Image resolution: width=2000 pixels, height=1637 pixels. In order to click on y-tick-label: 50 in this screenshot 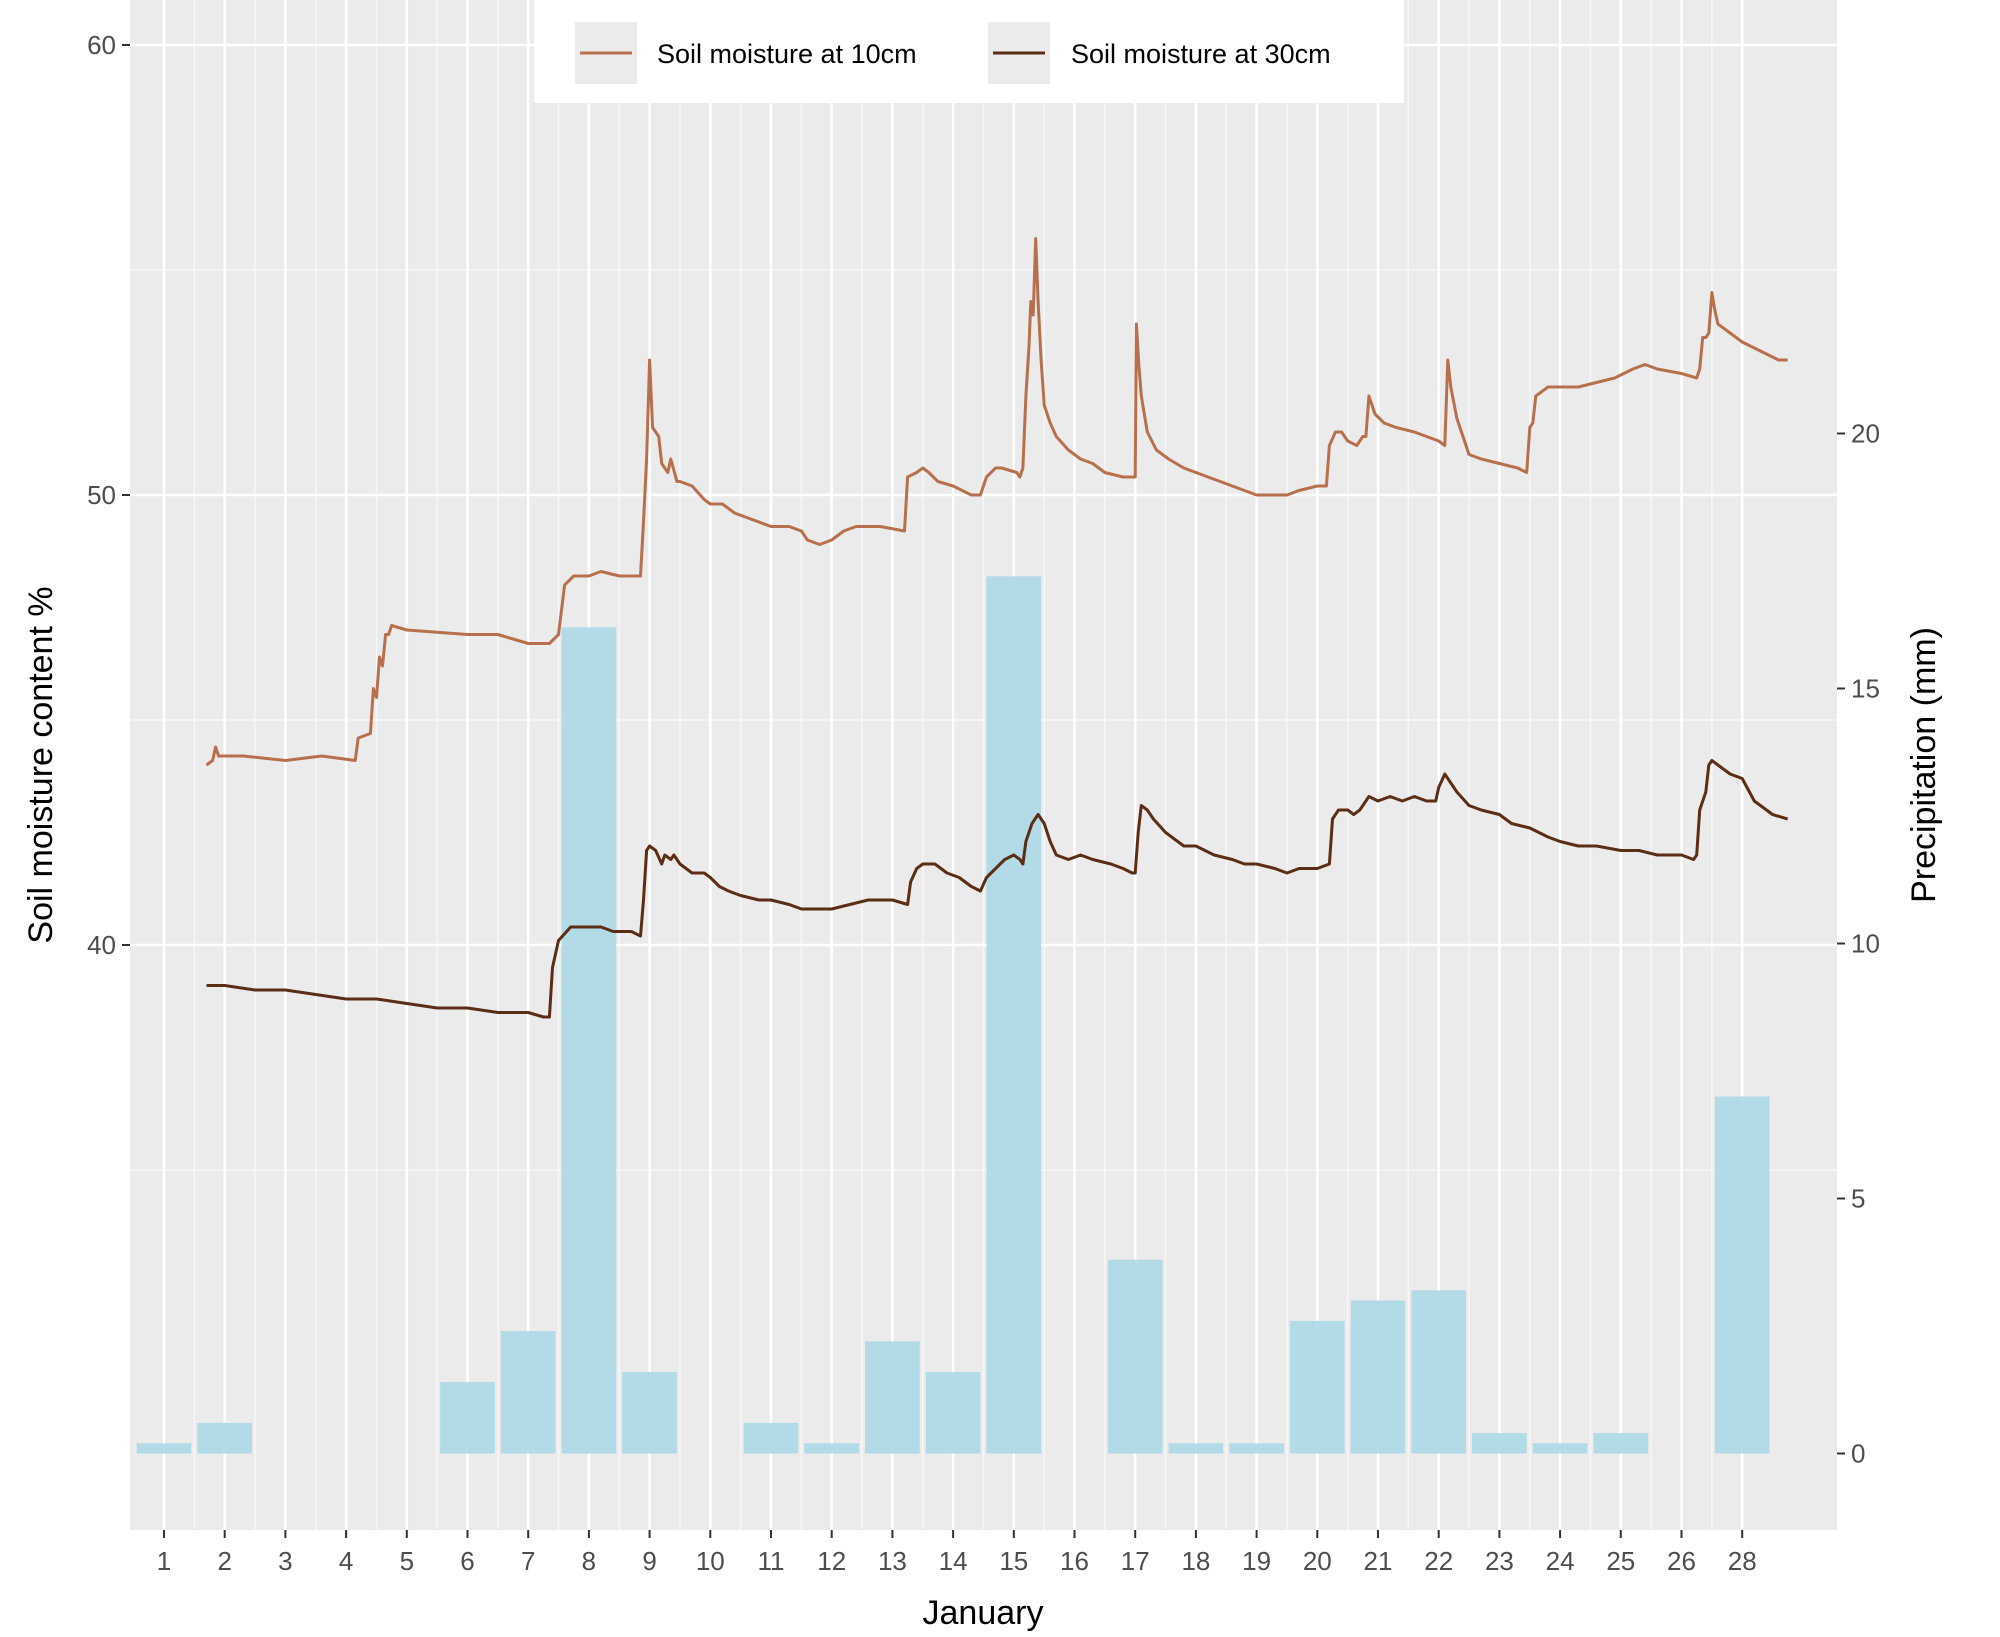, I will do `click(101, 495)`.